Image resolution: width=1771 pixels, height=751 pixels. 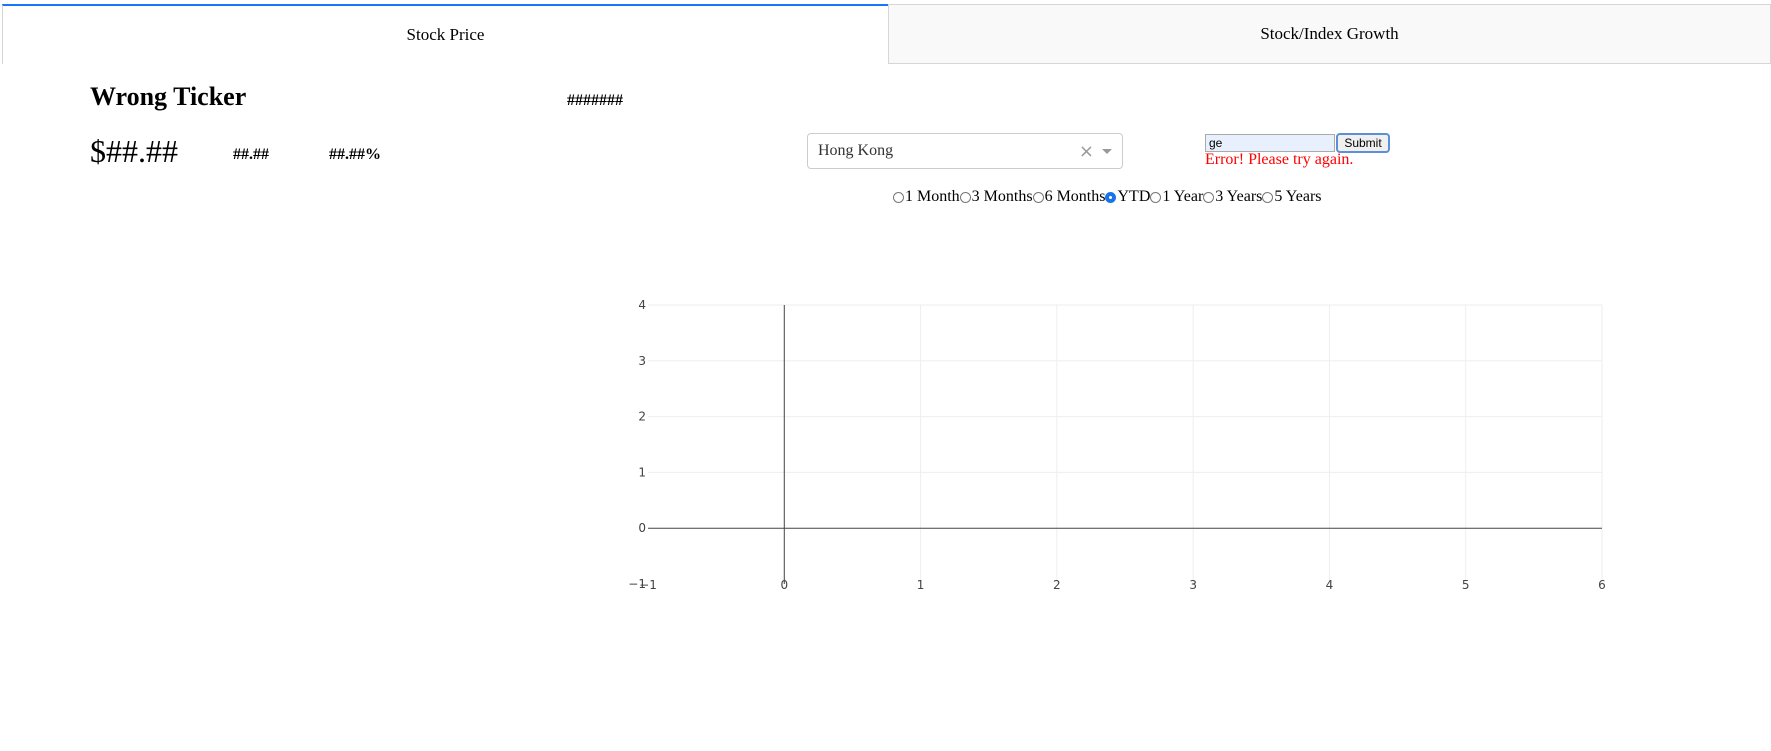 What do you see at coordinates (251, 154) in the screenshot?
I see `price-change: ##.##` at bounding box center [251, 154].